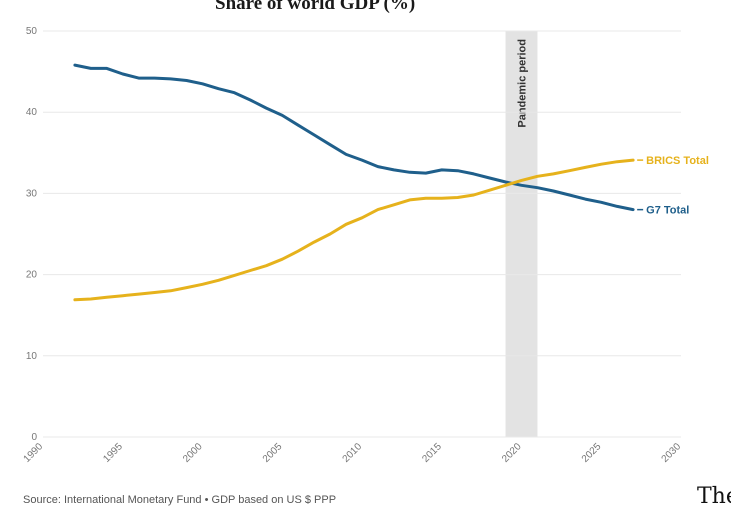  I want to click on y-tick-label: 10, so click(32, 356).